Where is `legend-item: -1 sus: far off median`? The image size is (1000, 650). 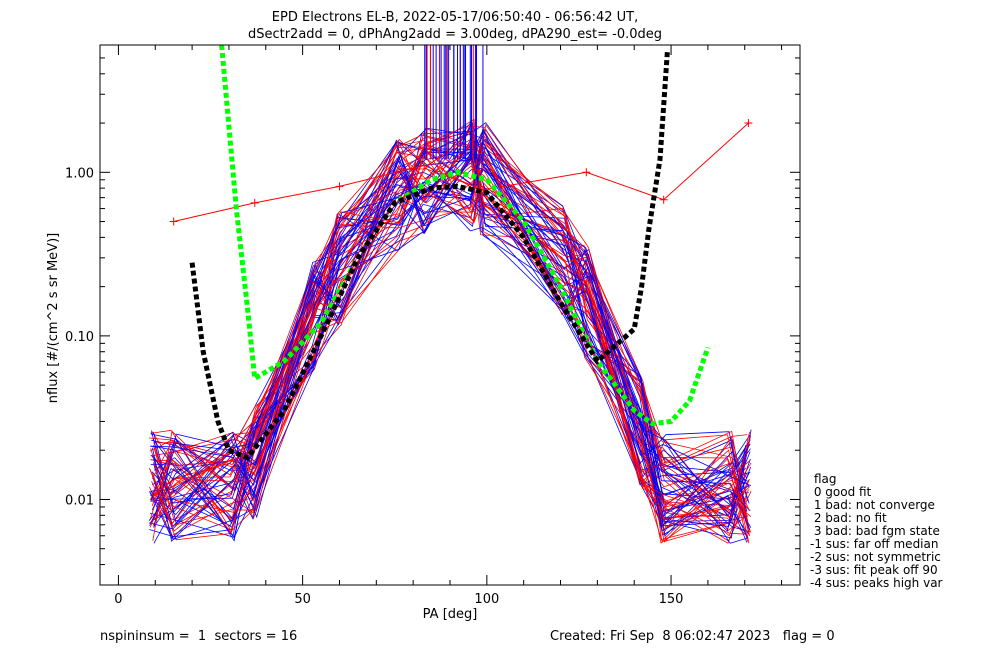 legend-item: -1 sus: far off median is located at coordinates (874, 544).